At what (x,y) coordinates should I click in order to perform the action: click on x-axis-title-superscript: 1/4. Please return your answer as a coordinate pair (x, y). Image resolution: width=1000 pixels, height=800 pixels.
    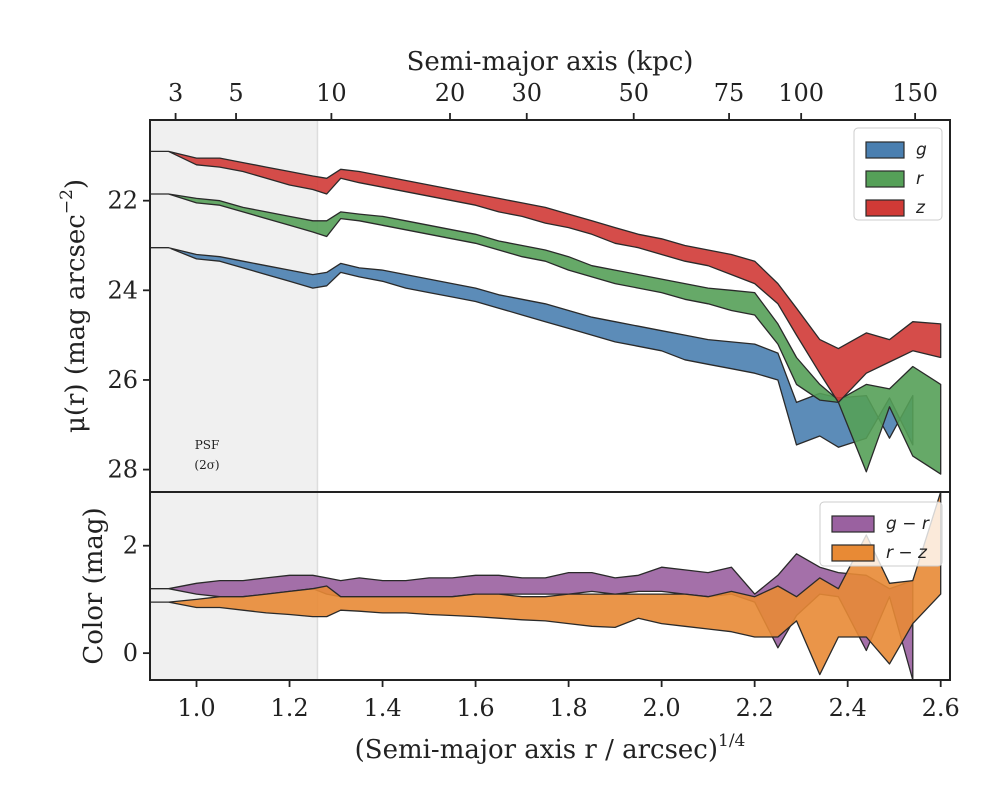
    Looking at the image, I should click on (731, 741).